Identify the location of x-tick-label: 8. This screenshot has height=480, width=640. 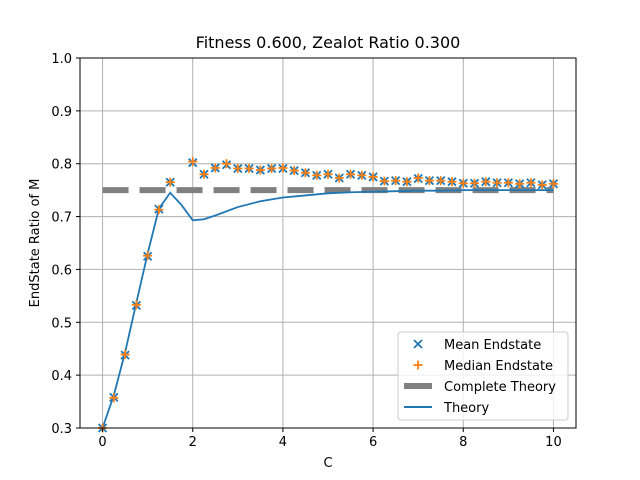
(463, 442).